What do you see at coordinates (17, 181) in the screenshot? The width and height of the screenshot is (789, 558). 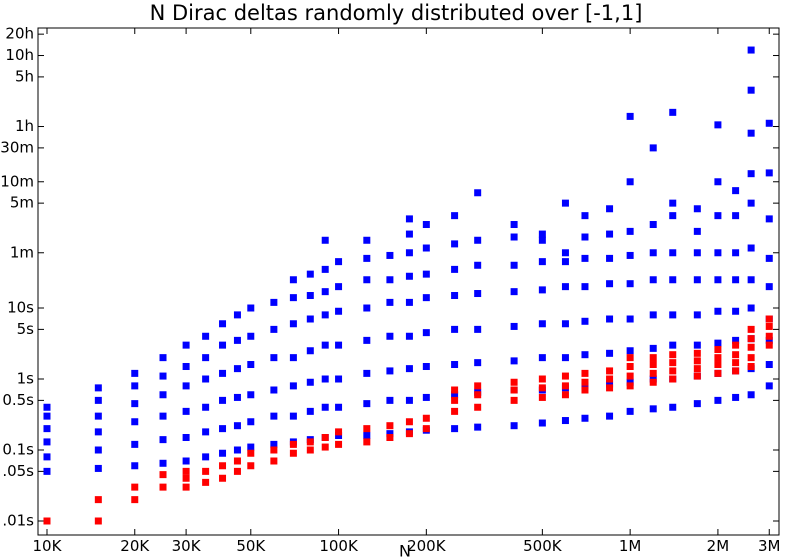 I see `y-tick-label: 10m` at bounding box center [17, 181].